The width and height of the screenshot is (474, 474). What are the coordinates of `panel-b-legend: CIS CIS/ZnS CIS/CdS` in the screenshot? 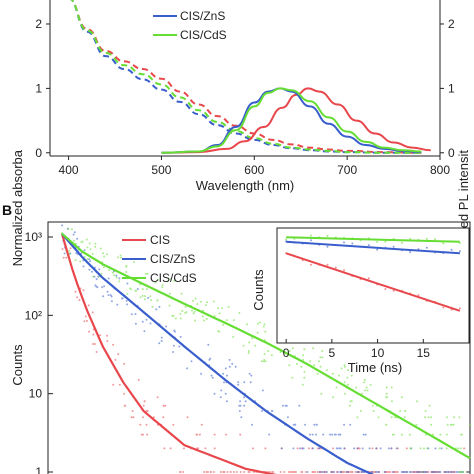 It's located at (159, 259).